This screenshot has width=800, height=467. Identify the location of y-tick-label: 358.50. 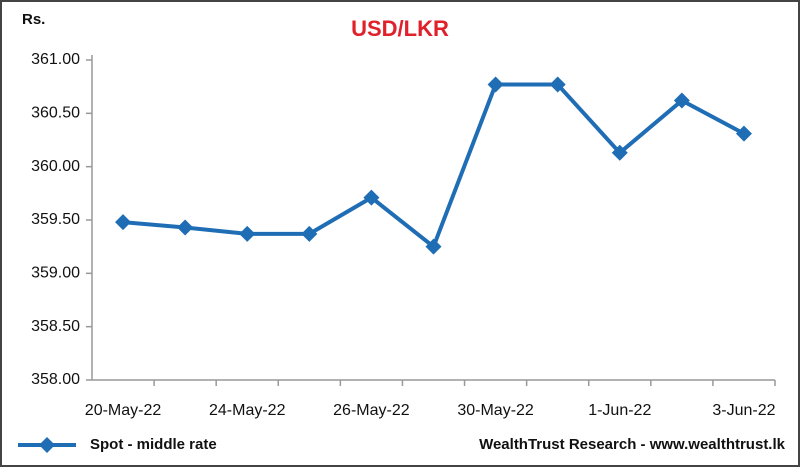
(55, 326).